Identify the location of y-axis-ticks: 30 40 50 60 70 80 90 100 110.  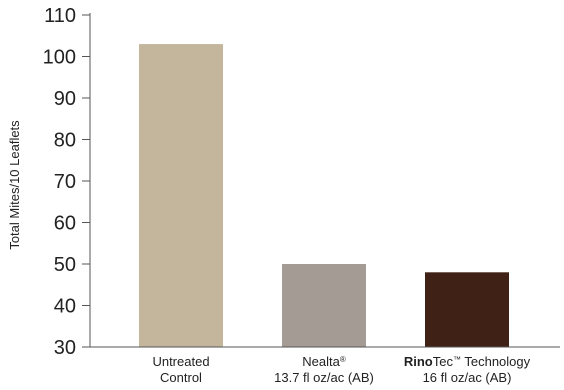
(66, 182).